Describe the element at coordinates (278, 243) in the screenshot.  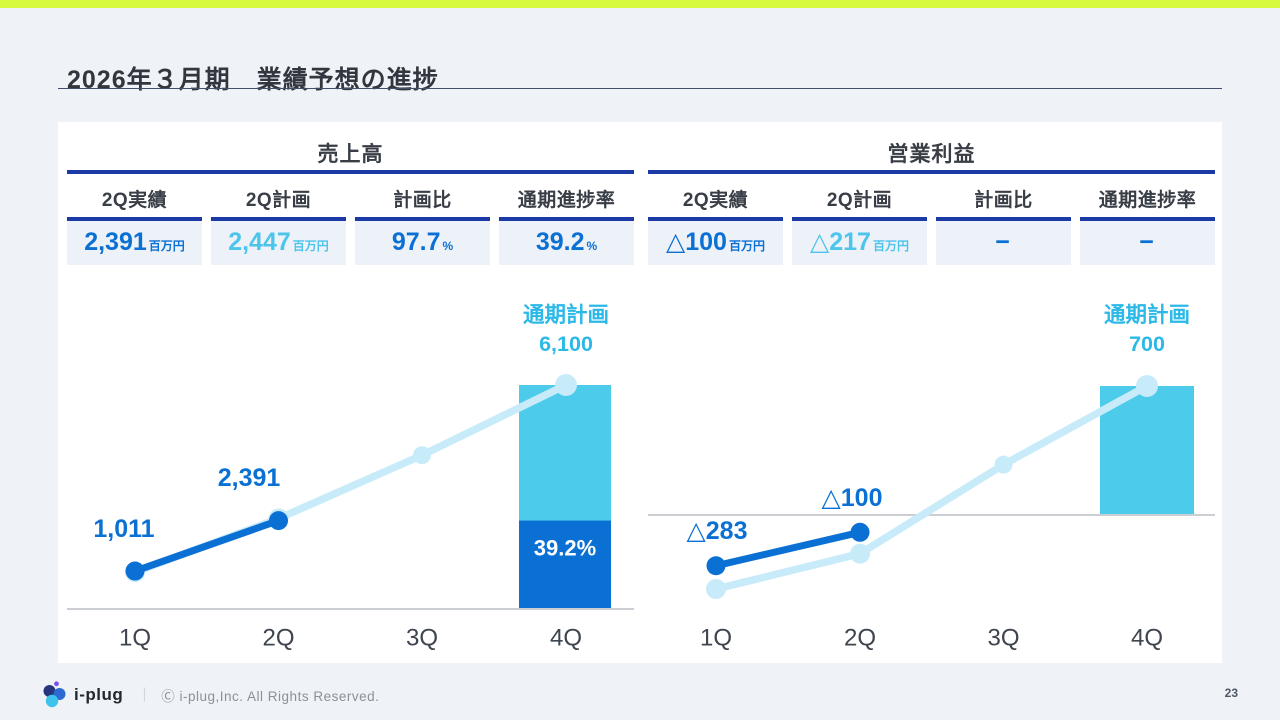
I see `metric-value-cell: 2,447 百万円` at that location.